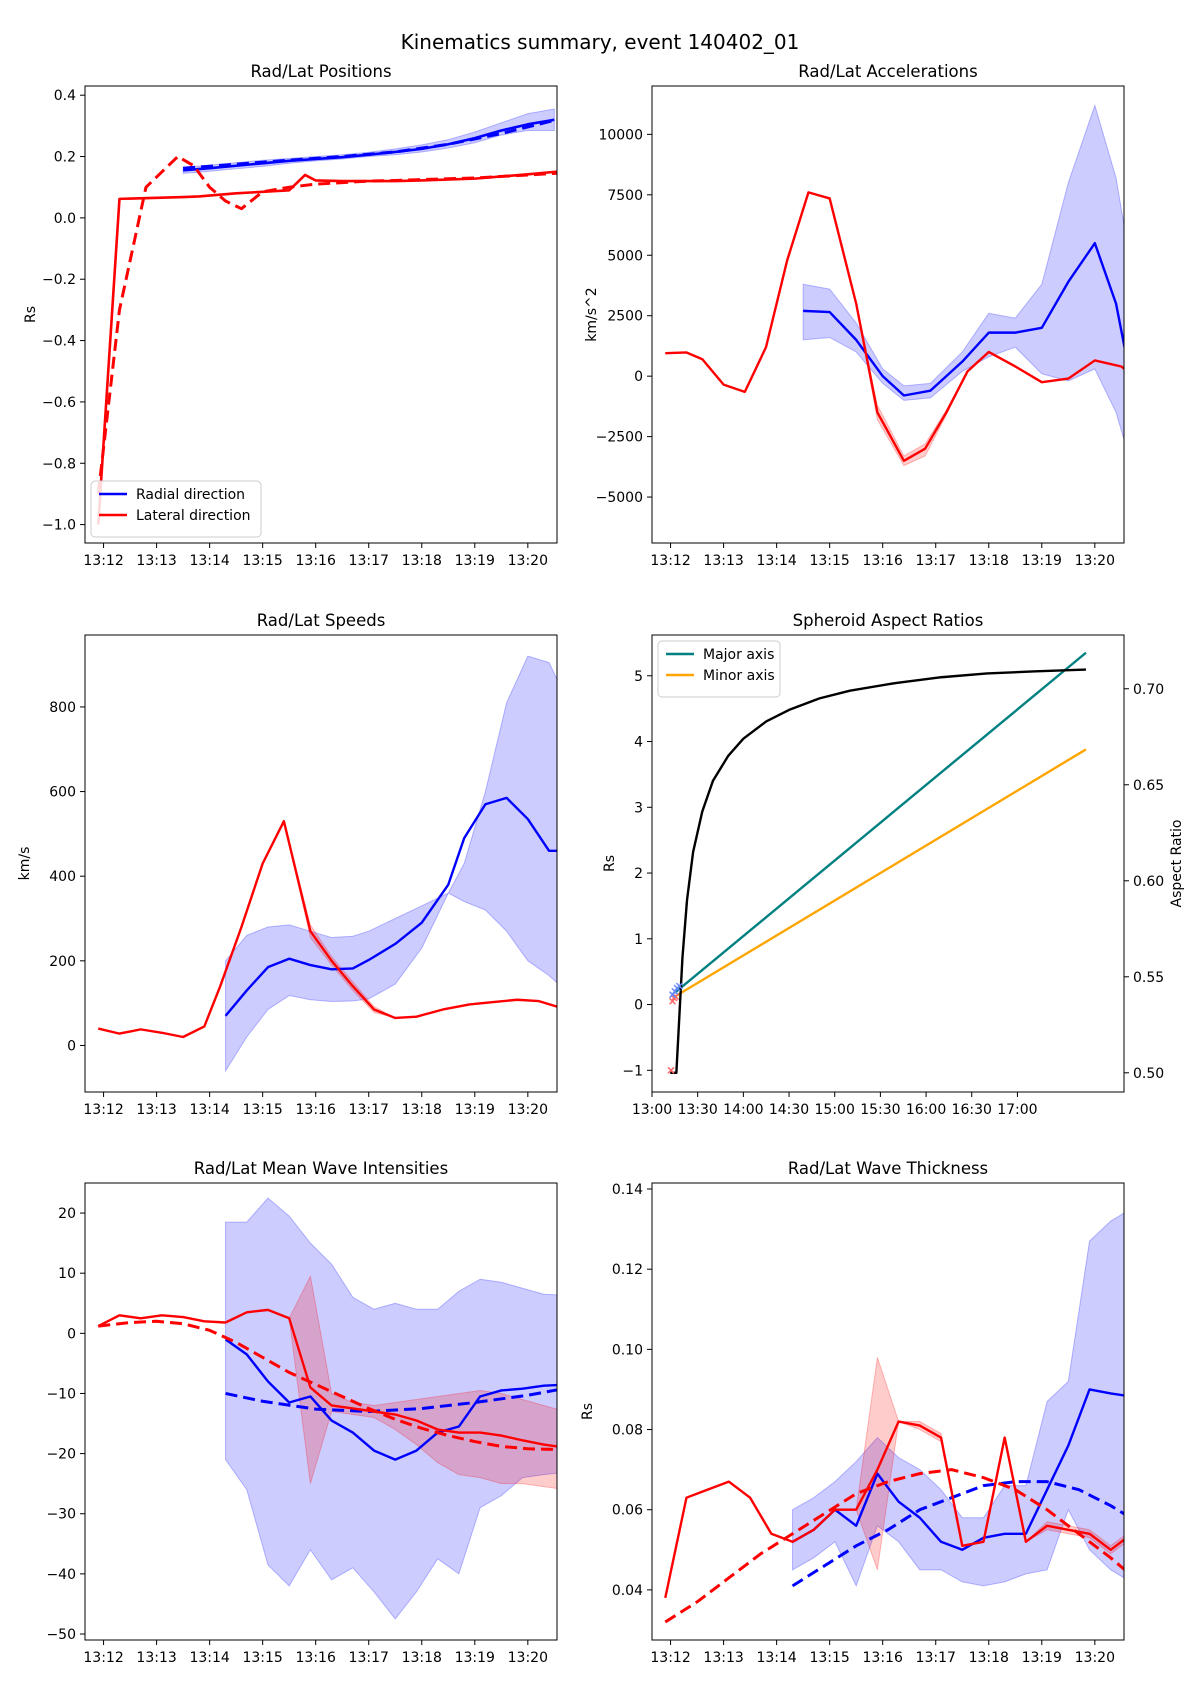 Image resolution: width=1200 pixels, height=1700 pixels. I want to click on y-right-tick-label: 0.50, so click(1148, 1074).